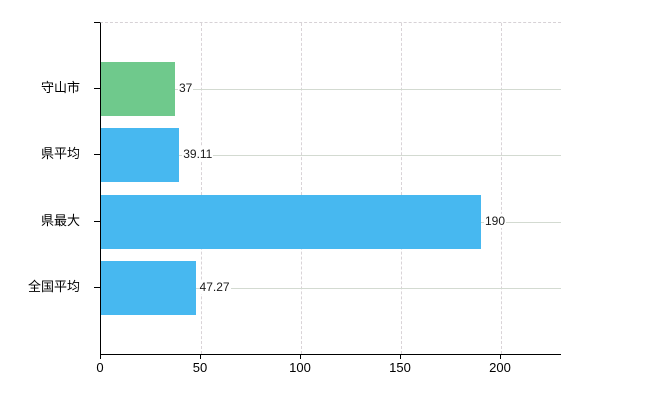 This screenshot has width=650, height=400. I want to click on category-label: 県平均, so click(60, 154).